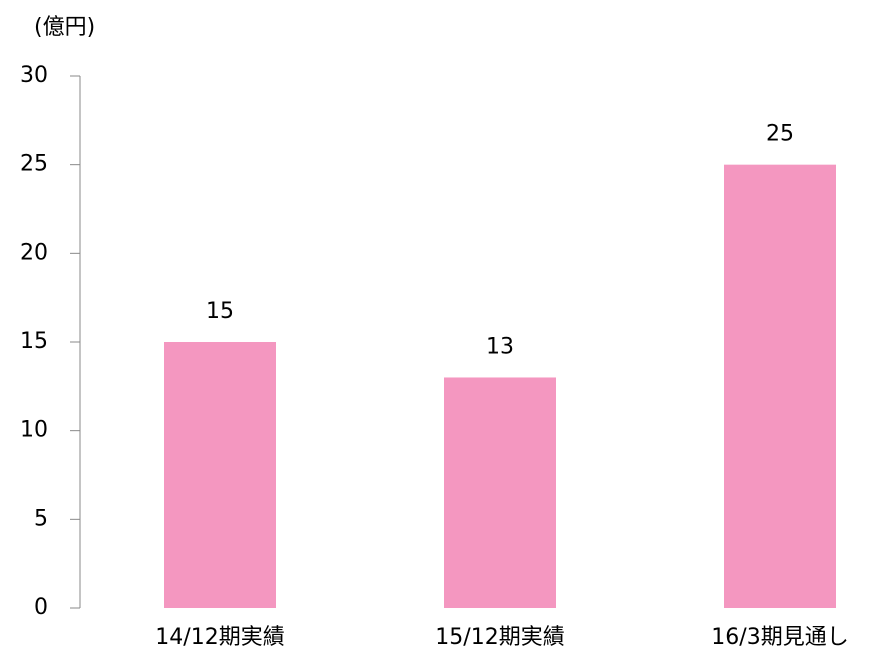 The height and width of the screenshot is (656, 873). What do you see at coordinates (64, 27) in the screenshot?
I see `y-axis-label: (億円)` at bounding box center [64, 27].